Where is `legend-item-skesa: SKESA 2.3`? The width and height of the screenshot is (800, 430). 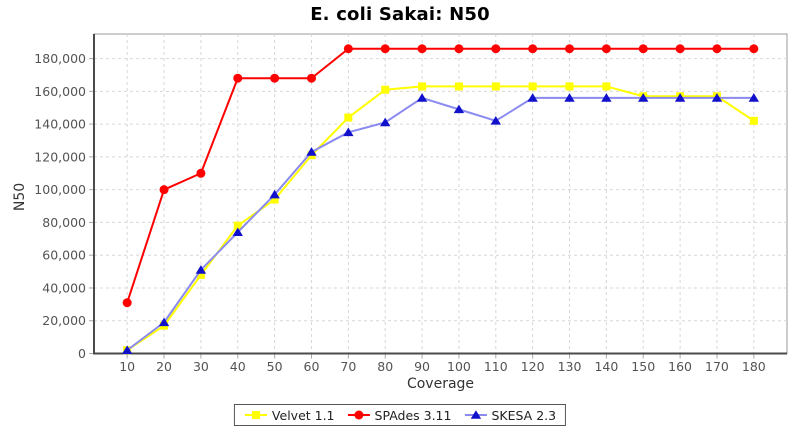 legend-item-skesa: SKESA 2.3 is located at coordinates (509, 415).